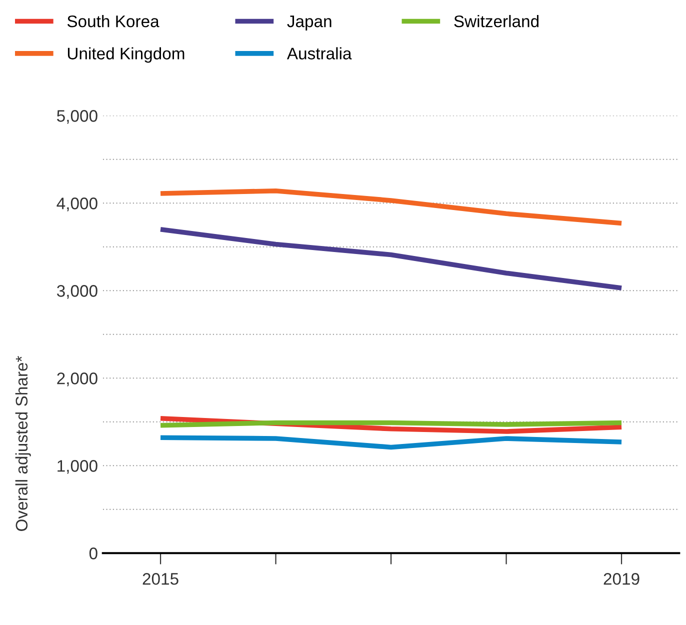  What do you see at coordinates (93, 554) in the screenshot?
I see `y-tick-label: 0` at bounding box center [93, 554].